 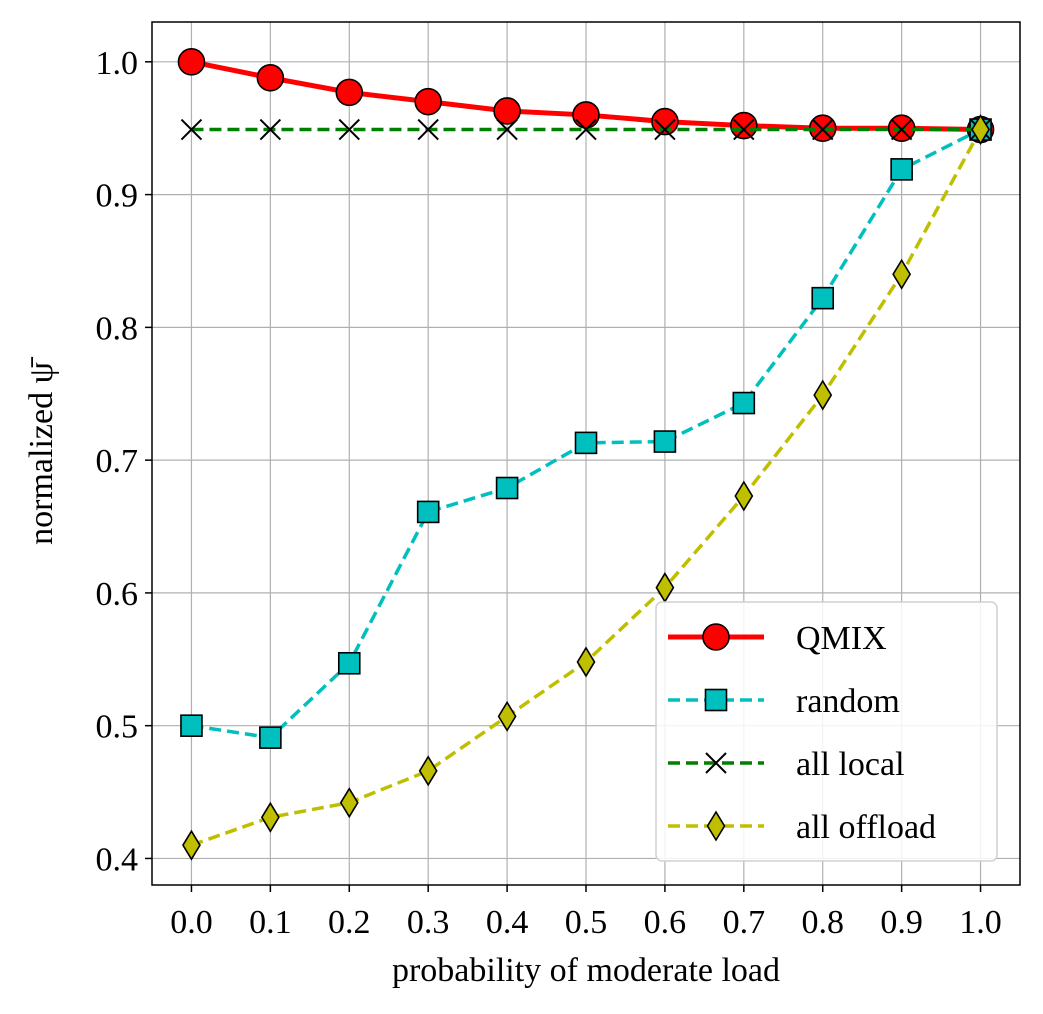 What do you see at coordinates (41, 450) in the screenshot?
I see `y-axis-label: normalized ψ̄` at bounding box center [41, 450].